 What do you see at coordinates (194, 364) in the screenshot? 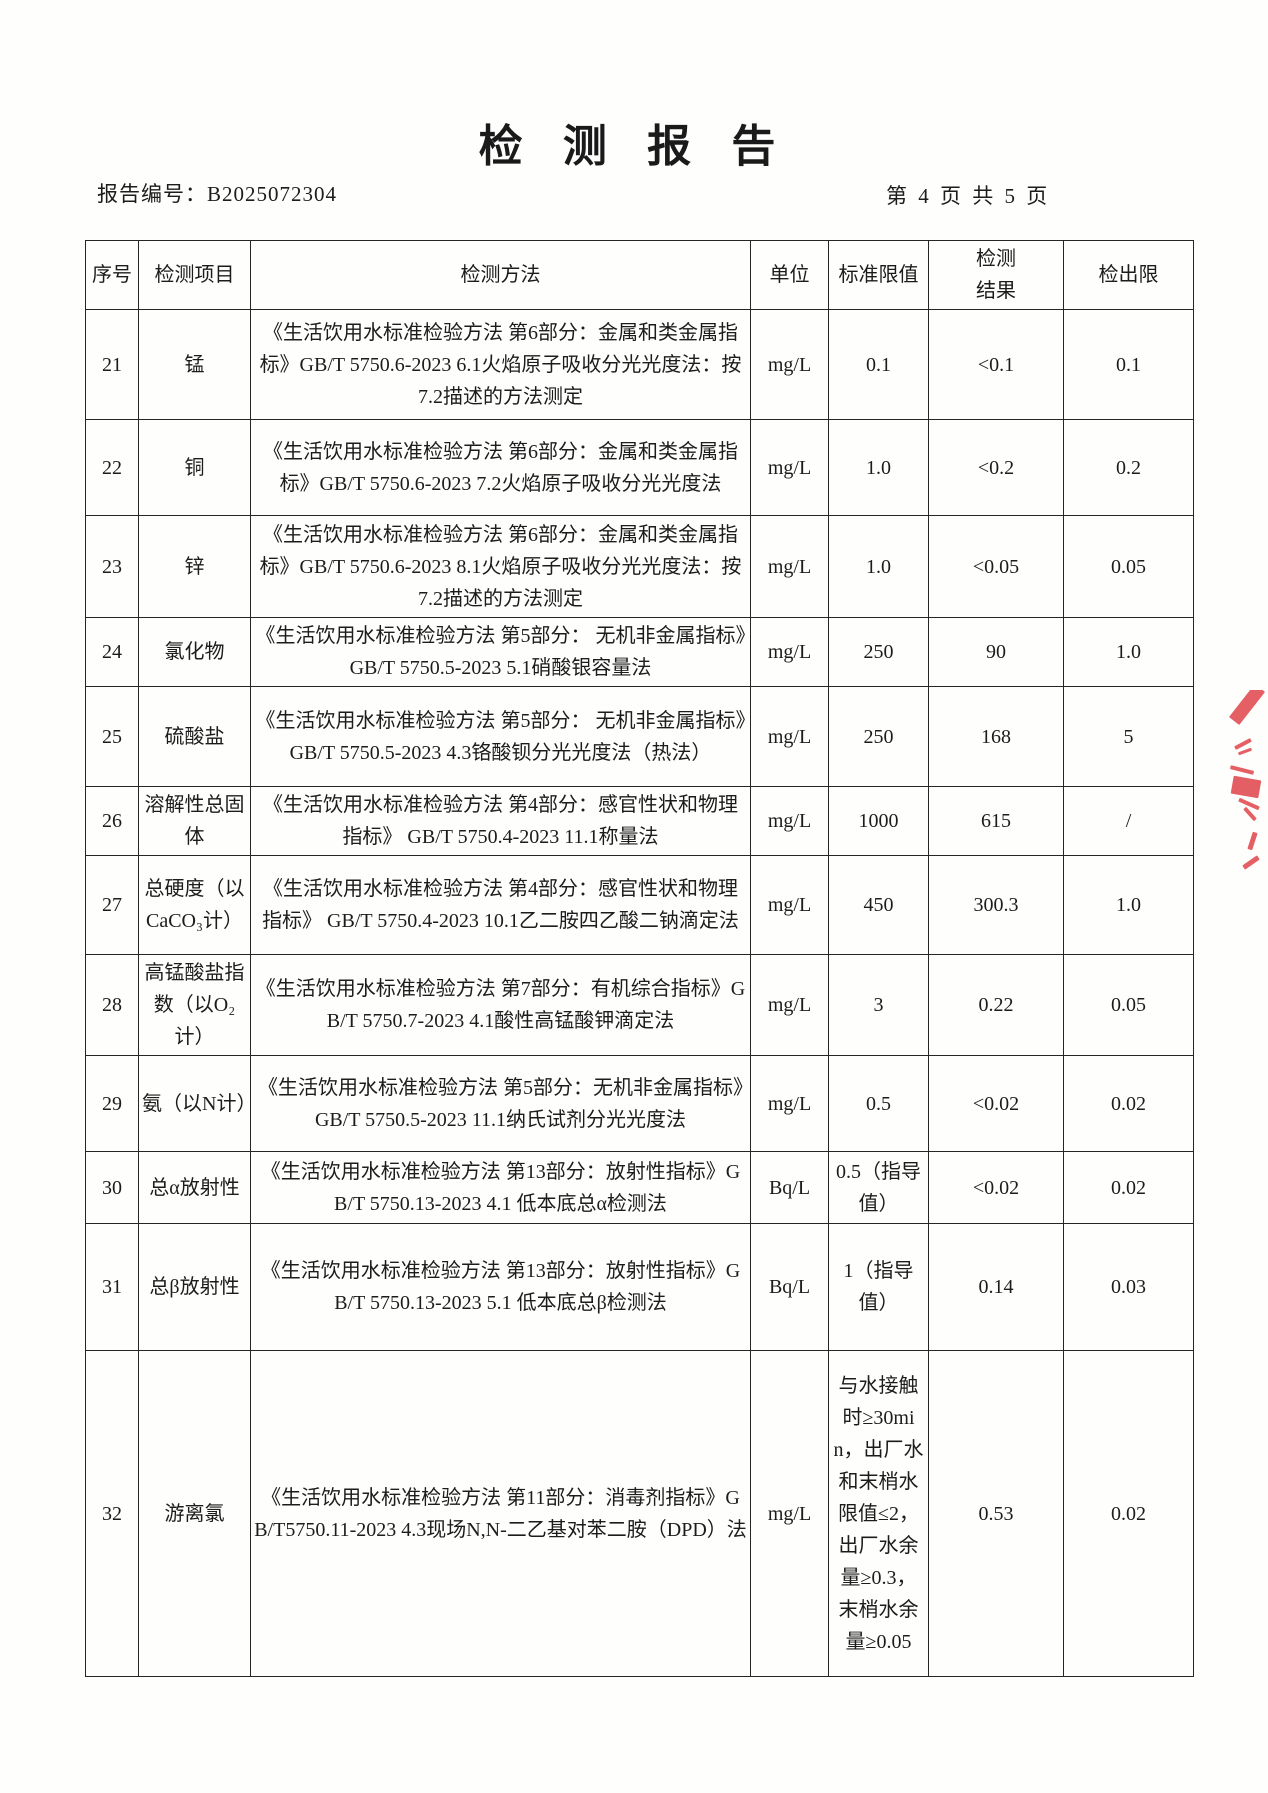
I see `cell-item: 锰` at bounding box center [194, 364].